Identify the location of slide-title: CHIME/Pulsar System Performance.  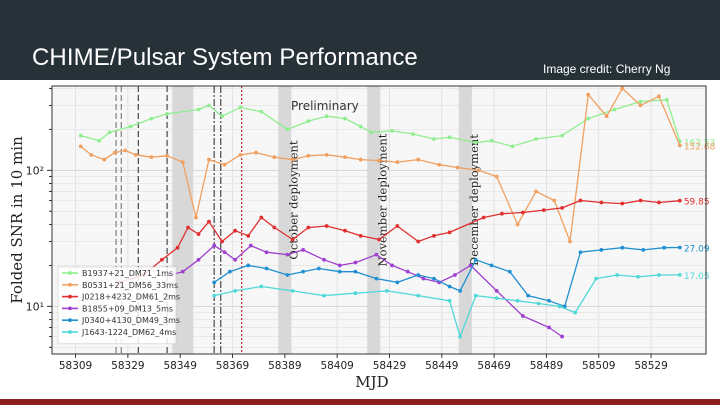
(225, 57).